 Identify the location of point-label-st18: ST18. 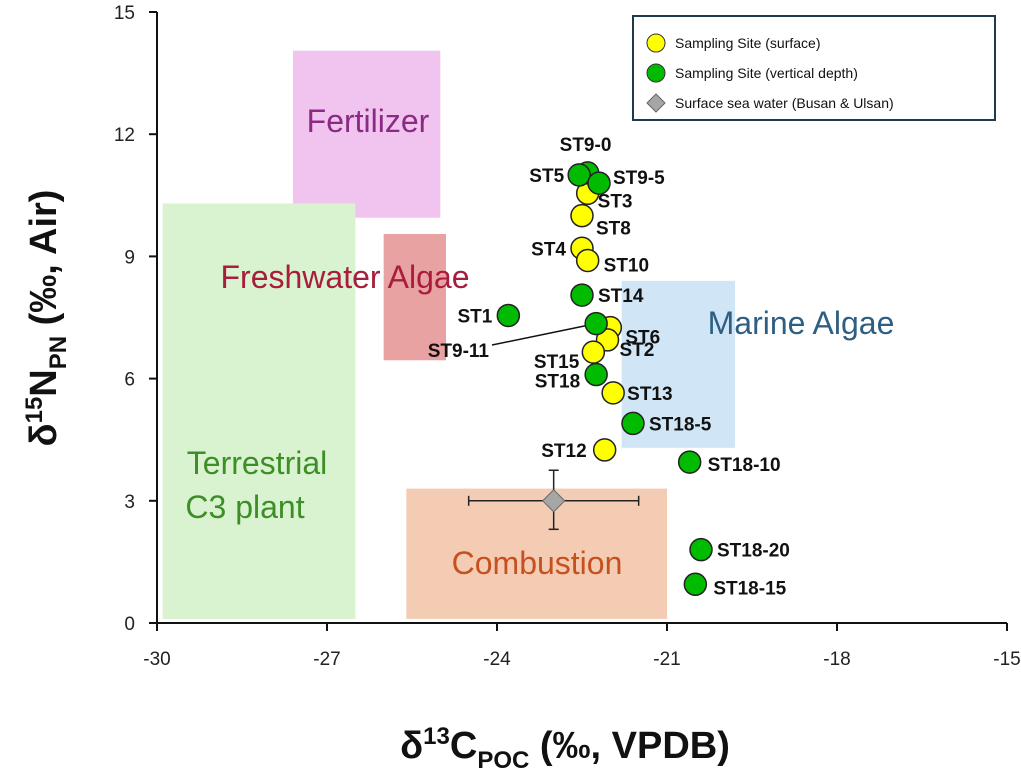
(557, 382).